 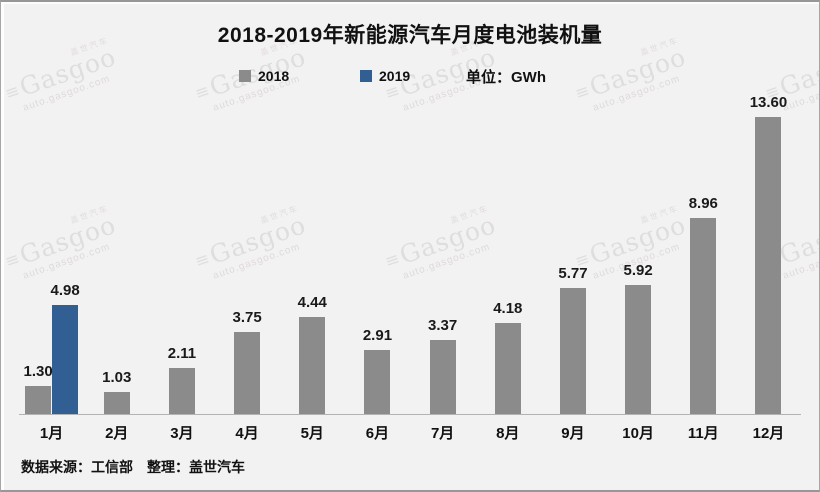 I want to click on bar-2018-7月, so click(x=442, y=377).